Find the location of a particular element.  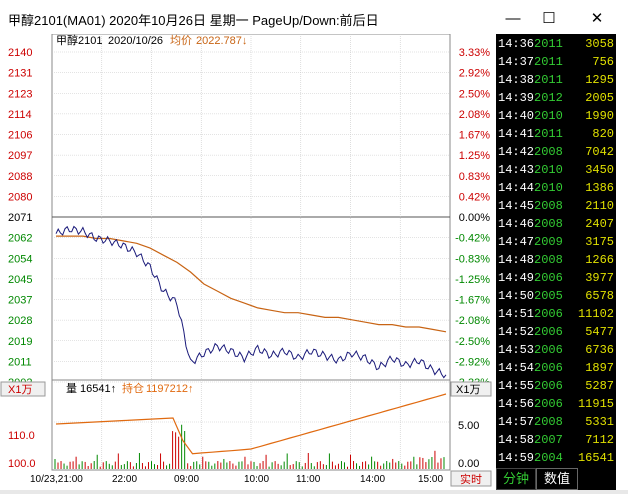

tick-vol: 3450 is located at coordinates (599, 170).